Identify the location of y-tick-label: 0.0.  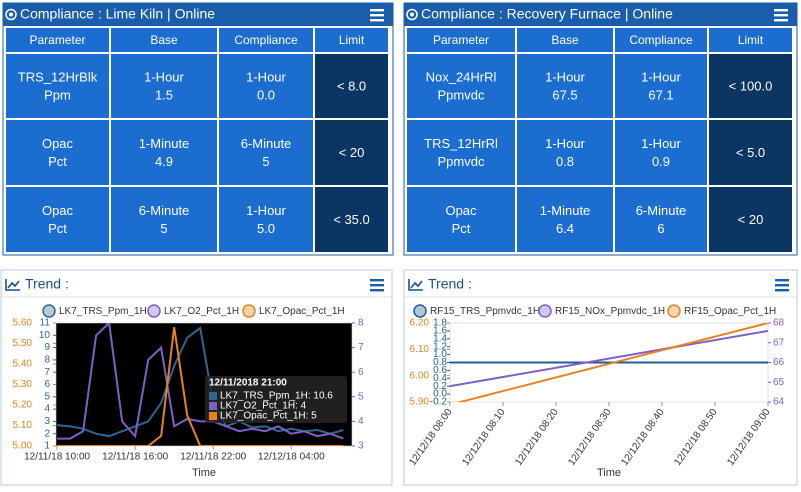
(440, 394).